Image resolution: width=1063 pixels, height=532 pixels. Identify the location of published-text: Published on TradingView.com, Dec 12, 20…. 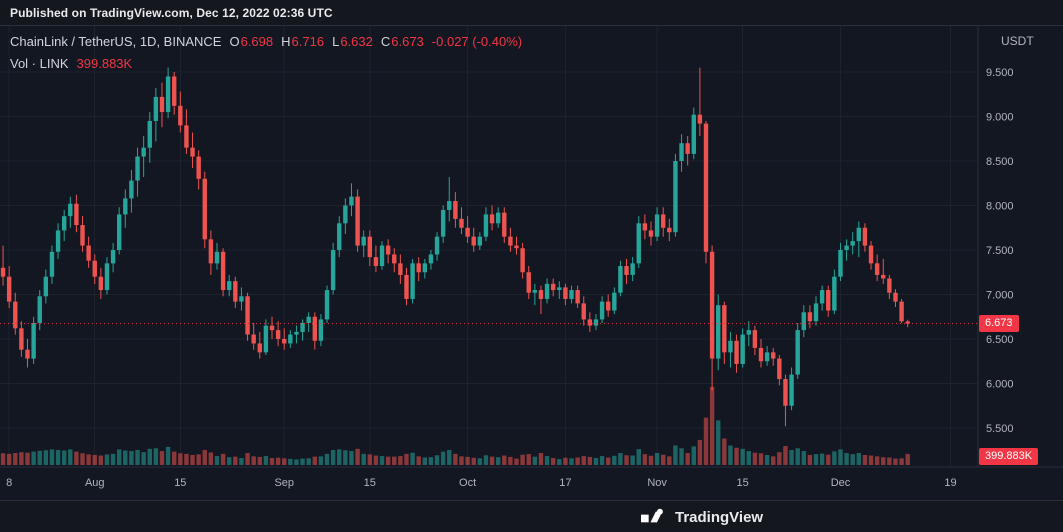
(171, 12).